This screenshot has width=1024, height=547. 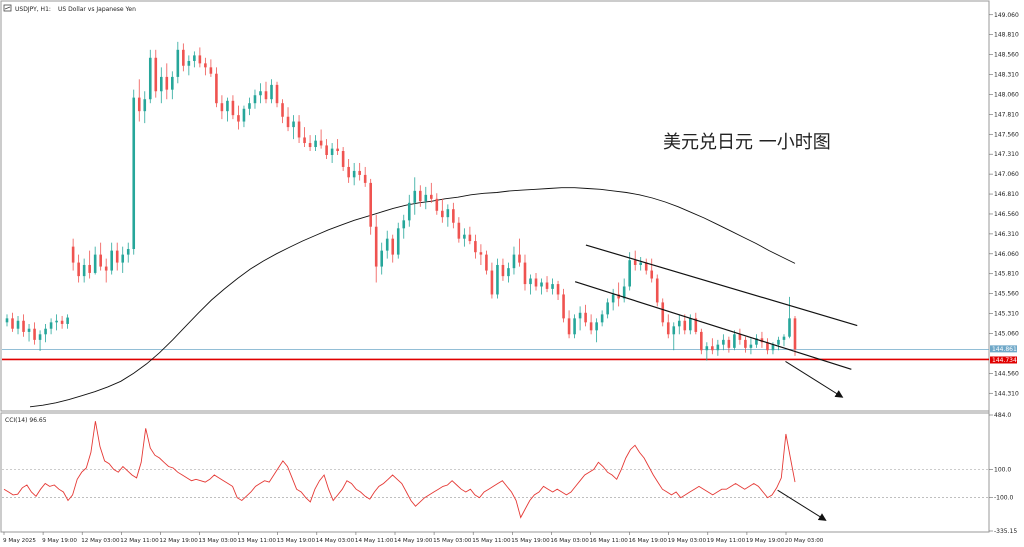 What do you see at coordinates (804, 541) in the screenshot?
I see `time-tick-label: 20 May 03:00` at bounding box center [804, 541].